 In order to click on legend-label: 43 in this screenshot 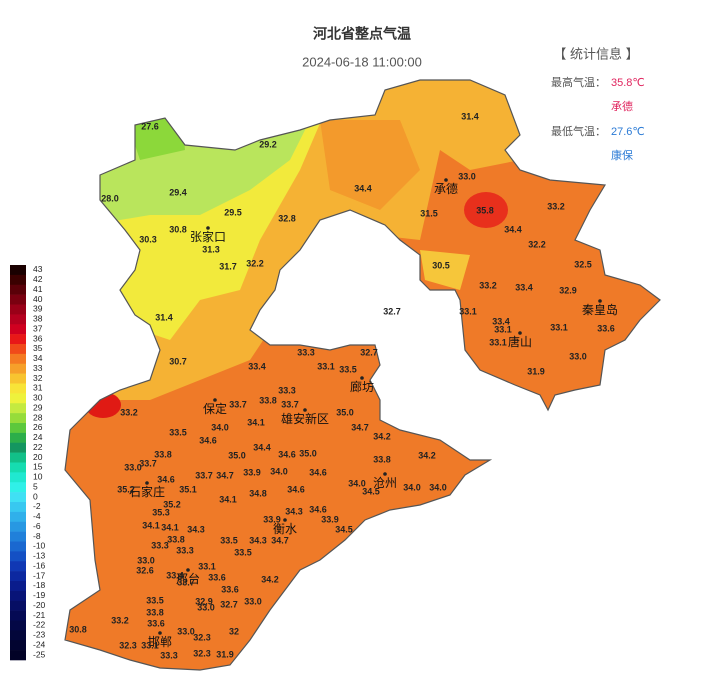, I will do `click(38, 269)`.